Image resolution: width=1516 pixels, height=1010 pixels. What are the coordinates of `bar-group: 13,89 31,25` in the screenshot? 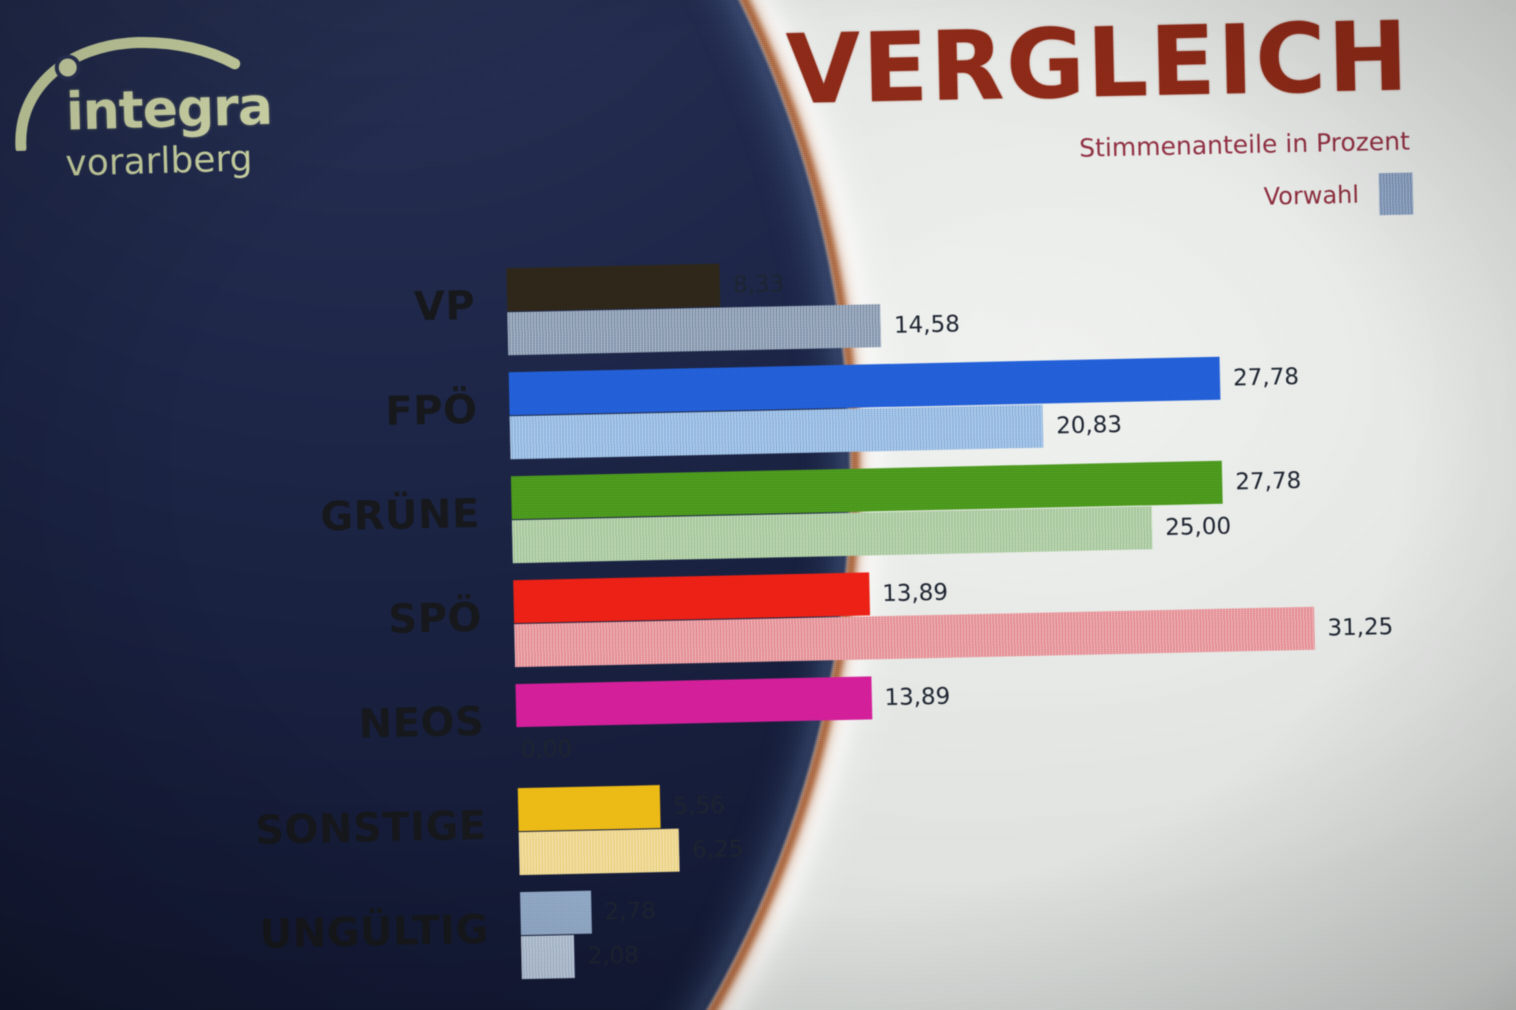 It's located at (953, 614).